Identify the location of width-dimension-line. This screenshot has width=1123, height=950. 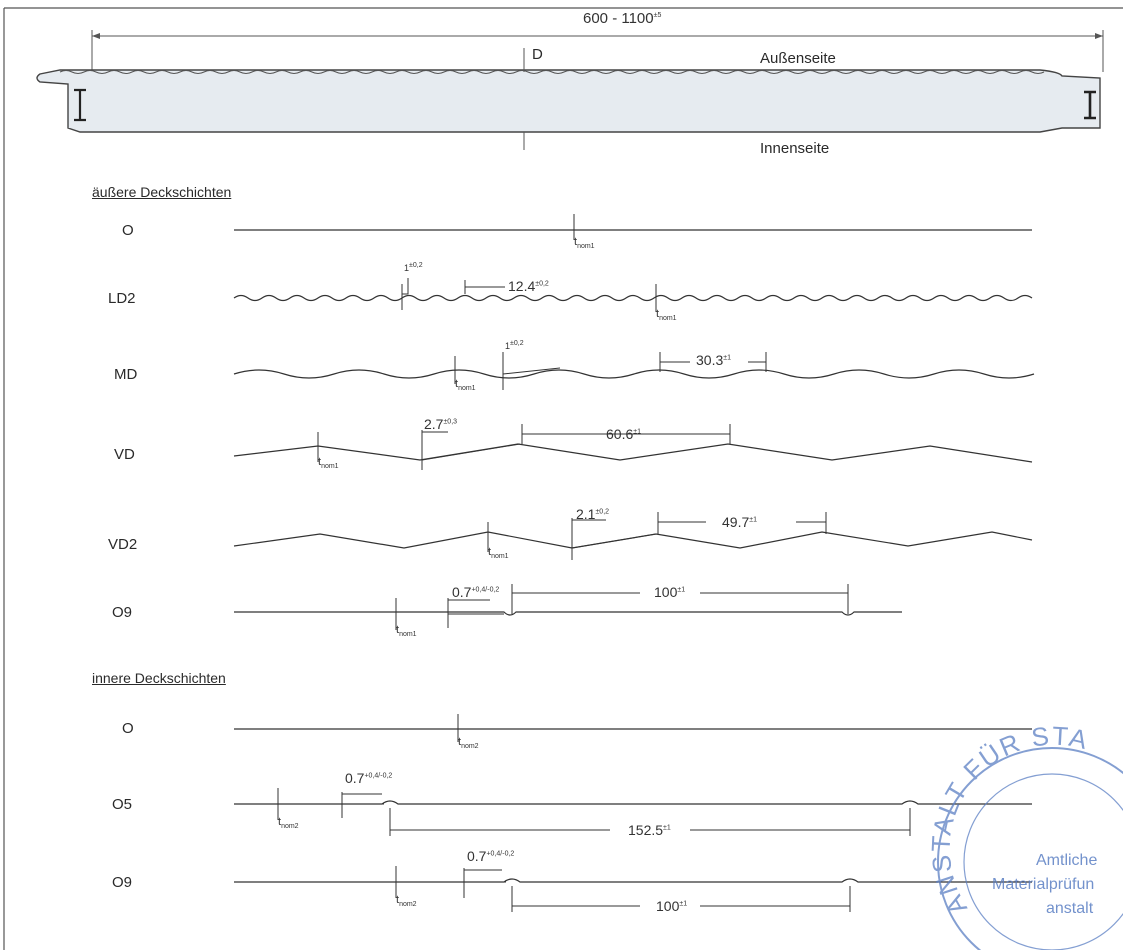
(597, 51).